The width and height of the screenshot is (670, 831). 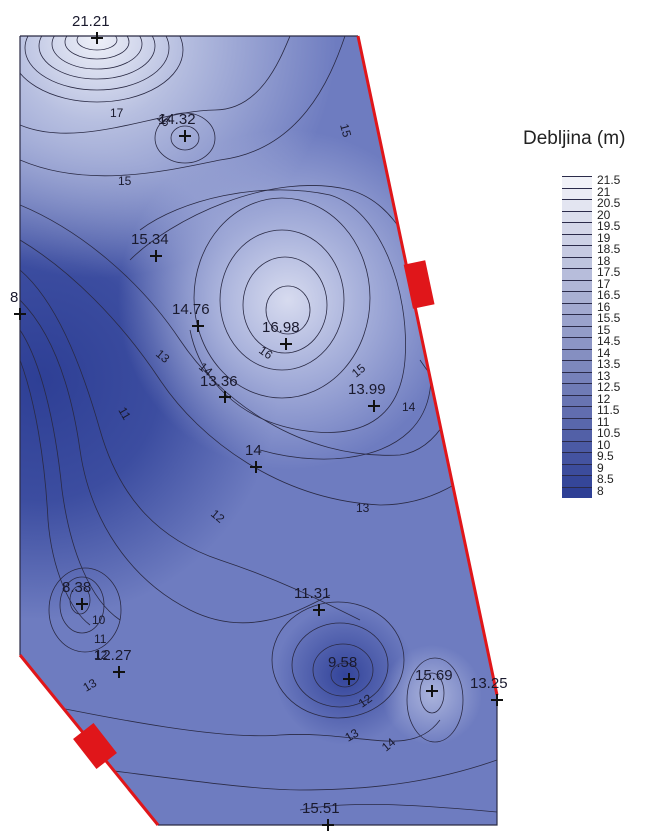 What do you see at coordinates (612, 182) in the screenshot?
I see `legend-row: 21.5` at bounding box center [612, 182].